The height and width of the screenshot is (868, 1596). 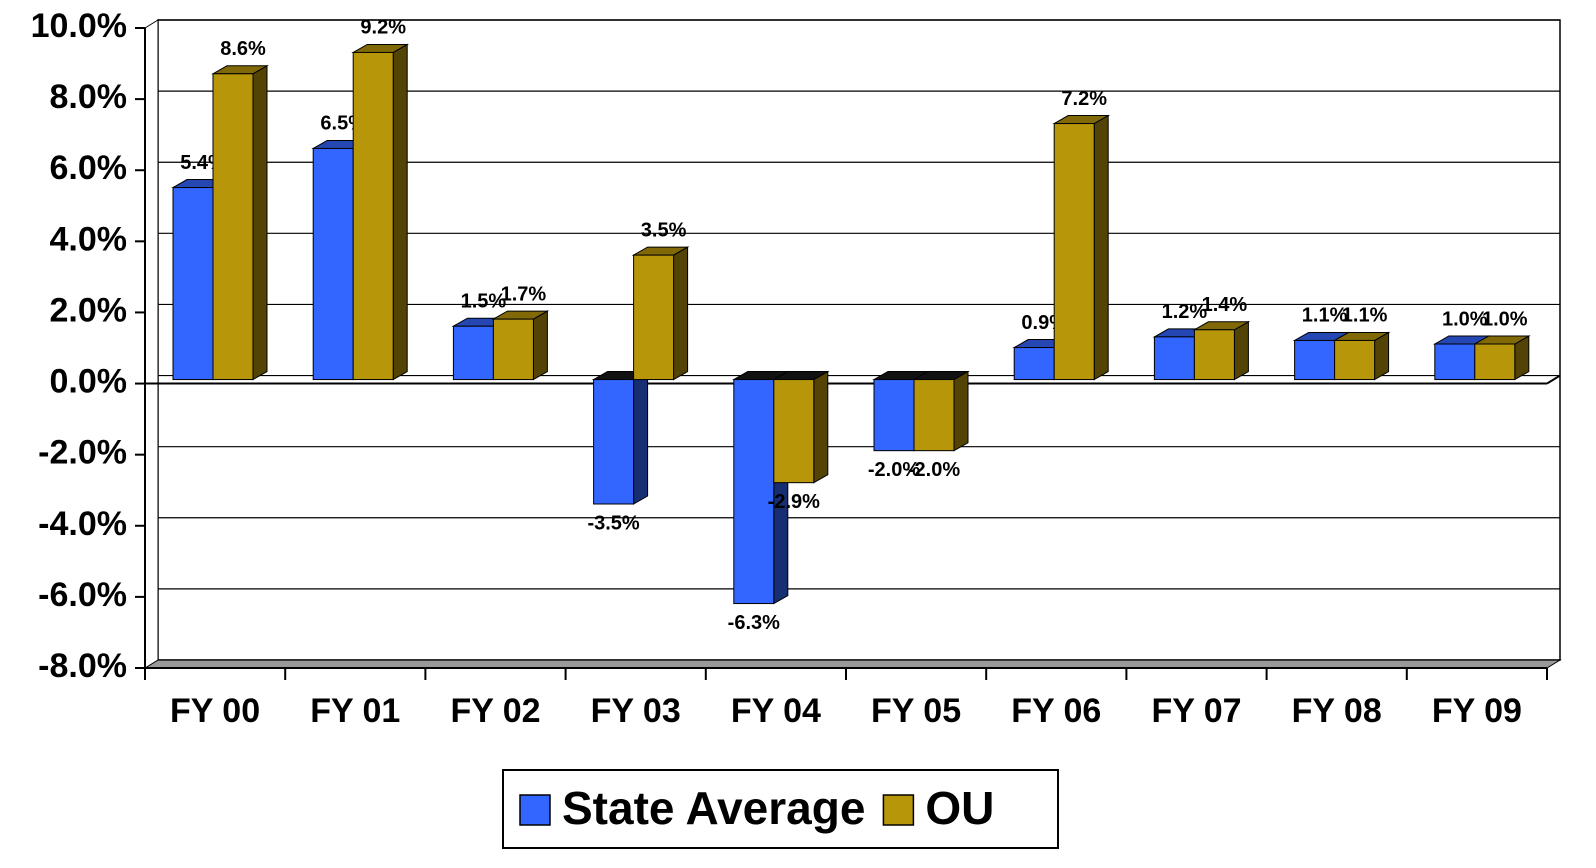 What do you see at coordinates (1084, 99) in the screenshot?
I see `value-label: 7.2%` at bounding box center [1084, 99].